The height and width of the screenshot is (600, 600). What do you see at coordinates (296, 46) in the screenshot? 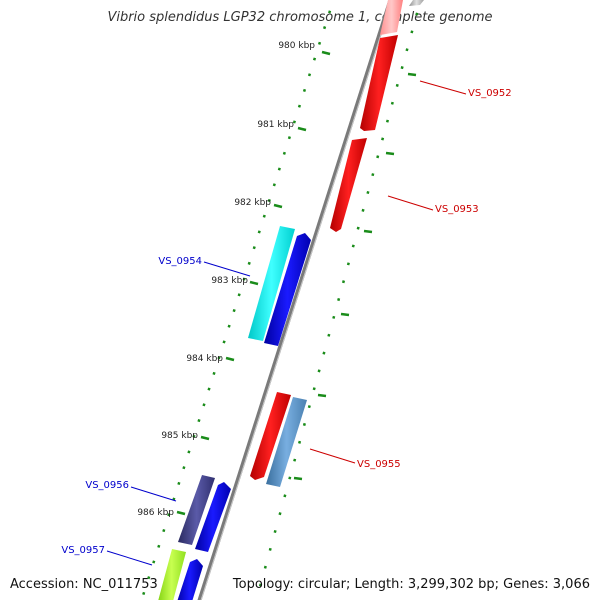
I see `scale-label: 980 kbp` at bounding box center [296, 46].